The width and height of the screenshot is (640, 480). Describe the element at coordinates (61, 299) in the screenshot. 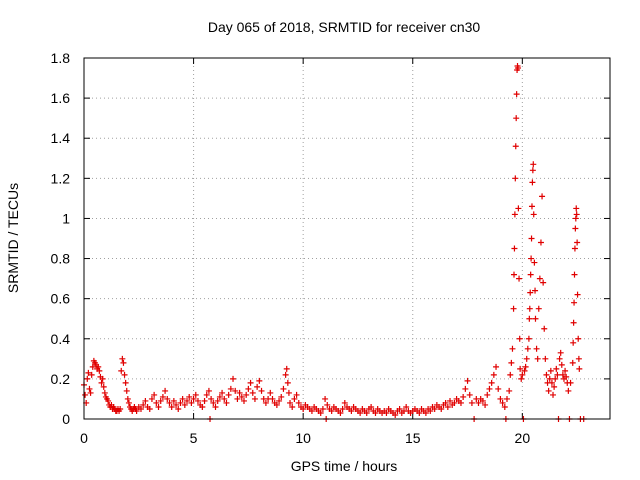

I see `y-tick-label: 0.6` at that location.